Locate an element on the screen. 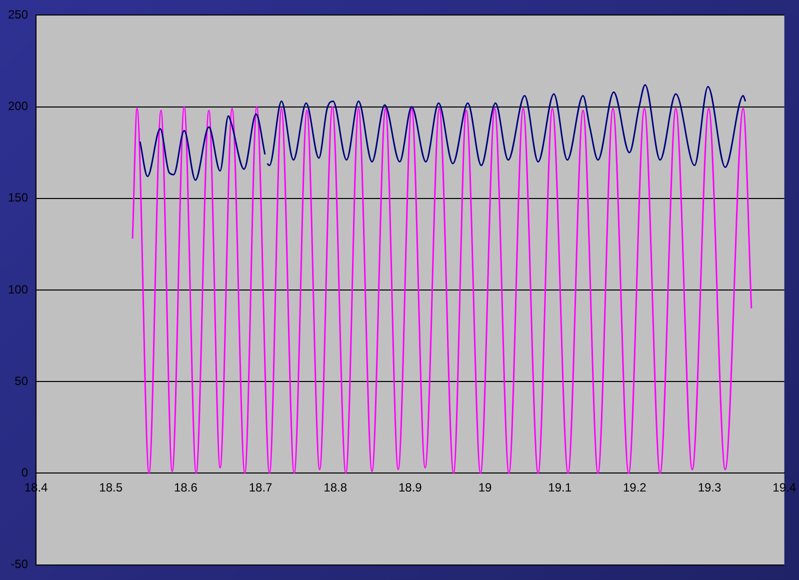  x-tick-label: 18.5 is located at coordinates (111, 487).